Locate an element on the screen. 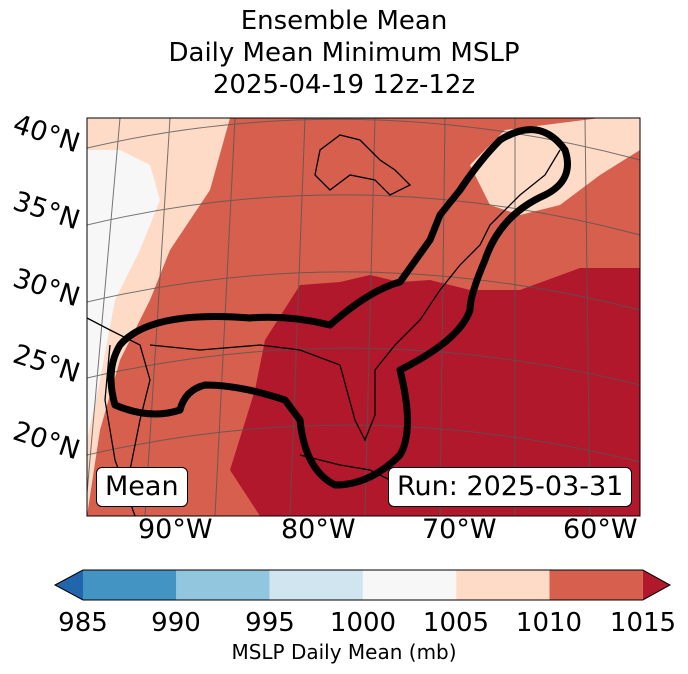 This screenshot has height=674, width=688. meridian-70w is located at coordinates (370, 317).